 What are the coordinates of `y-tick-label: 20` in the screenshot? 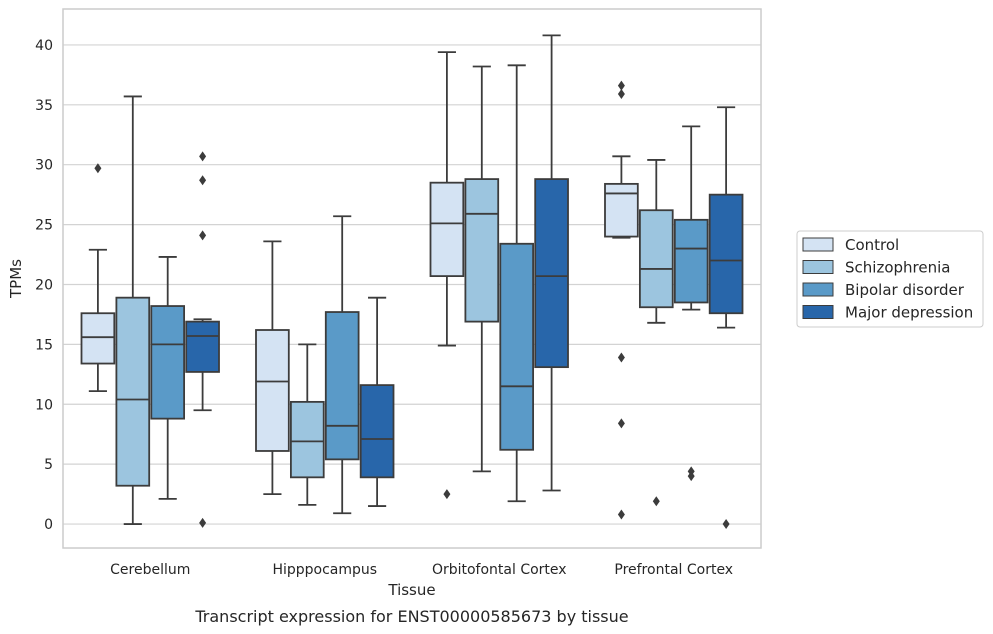 It's located at (44, 285).